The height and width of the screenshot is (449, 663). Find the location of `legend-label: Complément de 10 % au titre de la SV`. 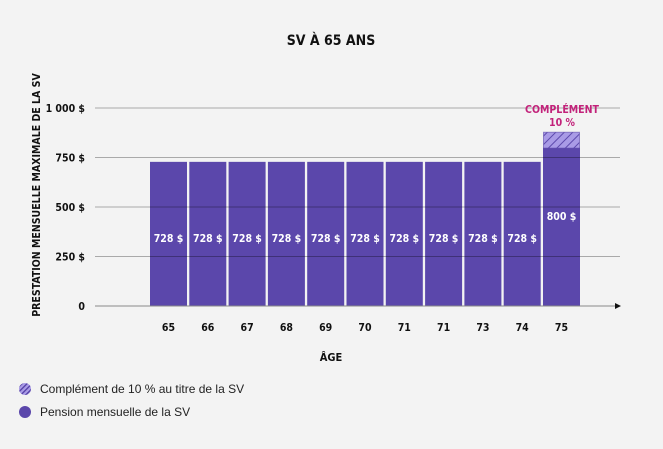

legend-label: Complément de 10 % au titre de la SV is located at coordinates (142, 389).